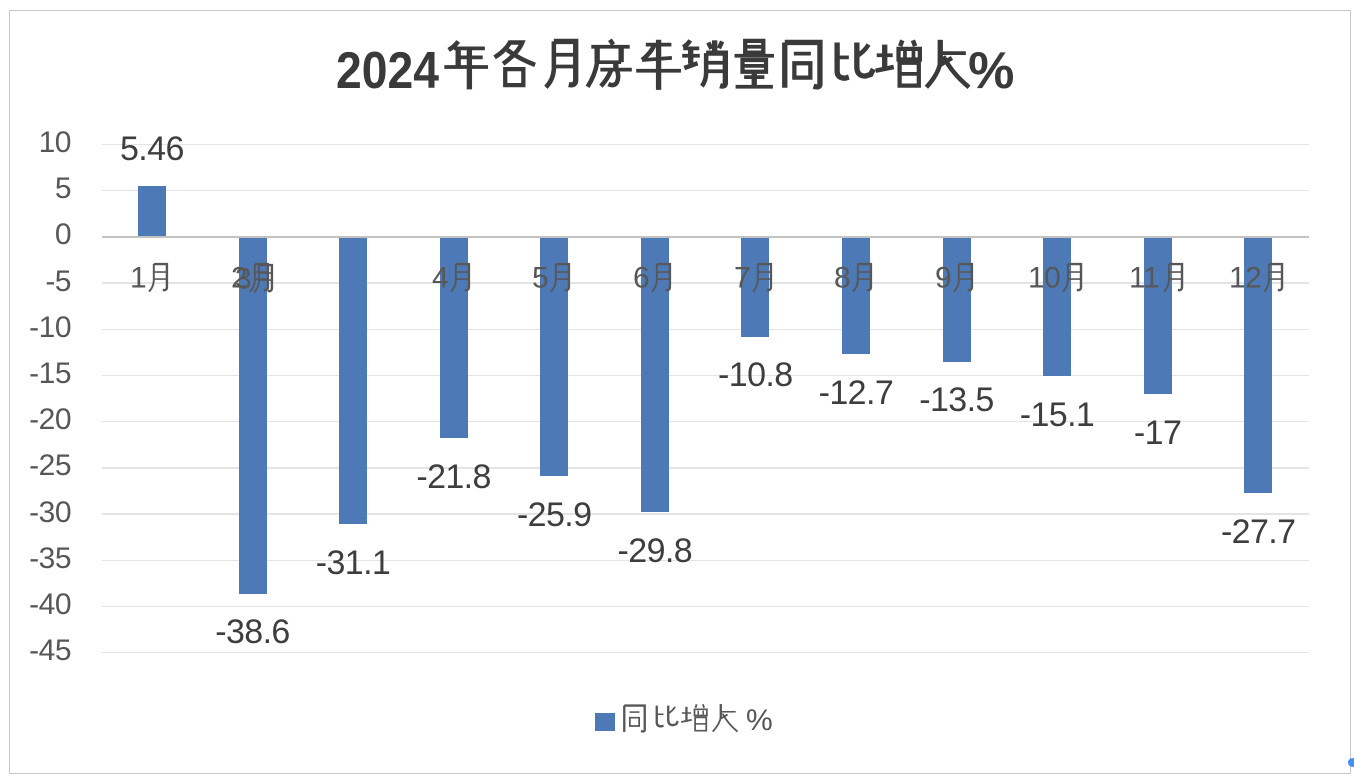  Describe the element at coordinates (387, 71) in the screenshot. I see `svg-text: 2024` at that location.